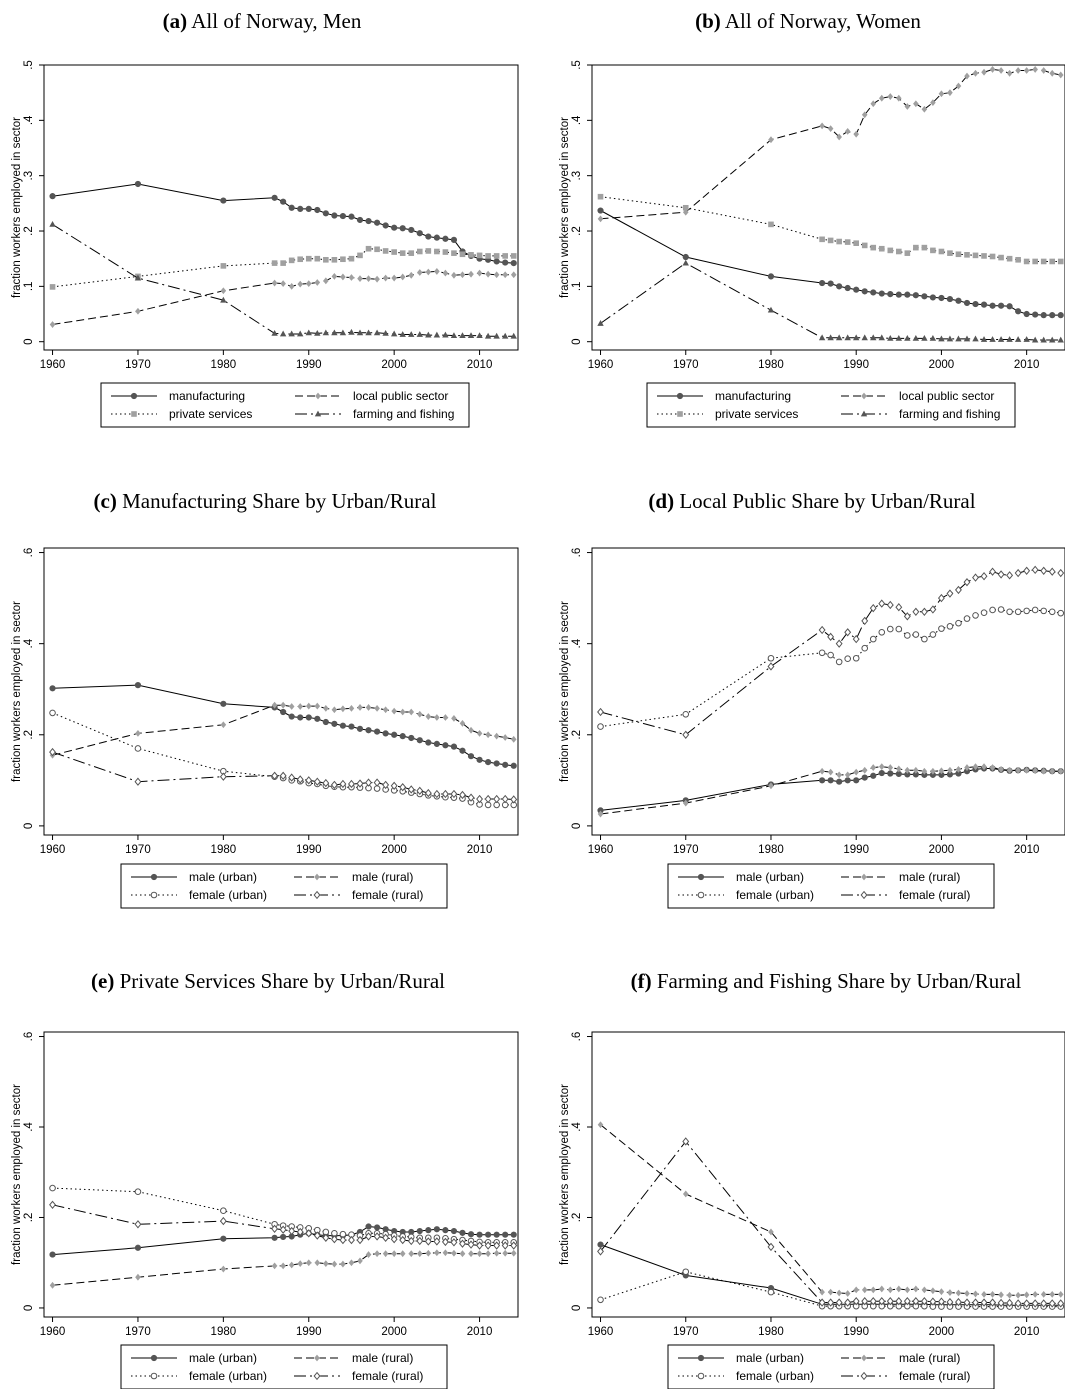  Describe the element at coordinates (701, 895) in the screenshot. I see `legend-marker` at that location.